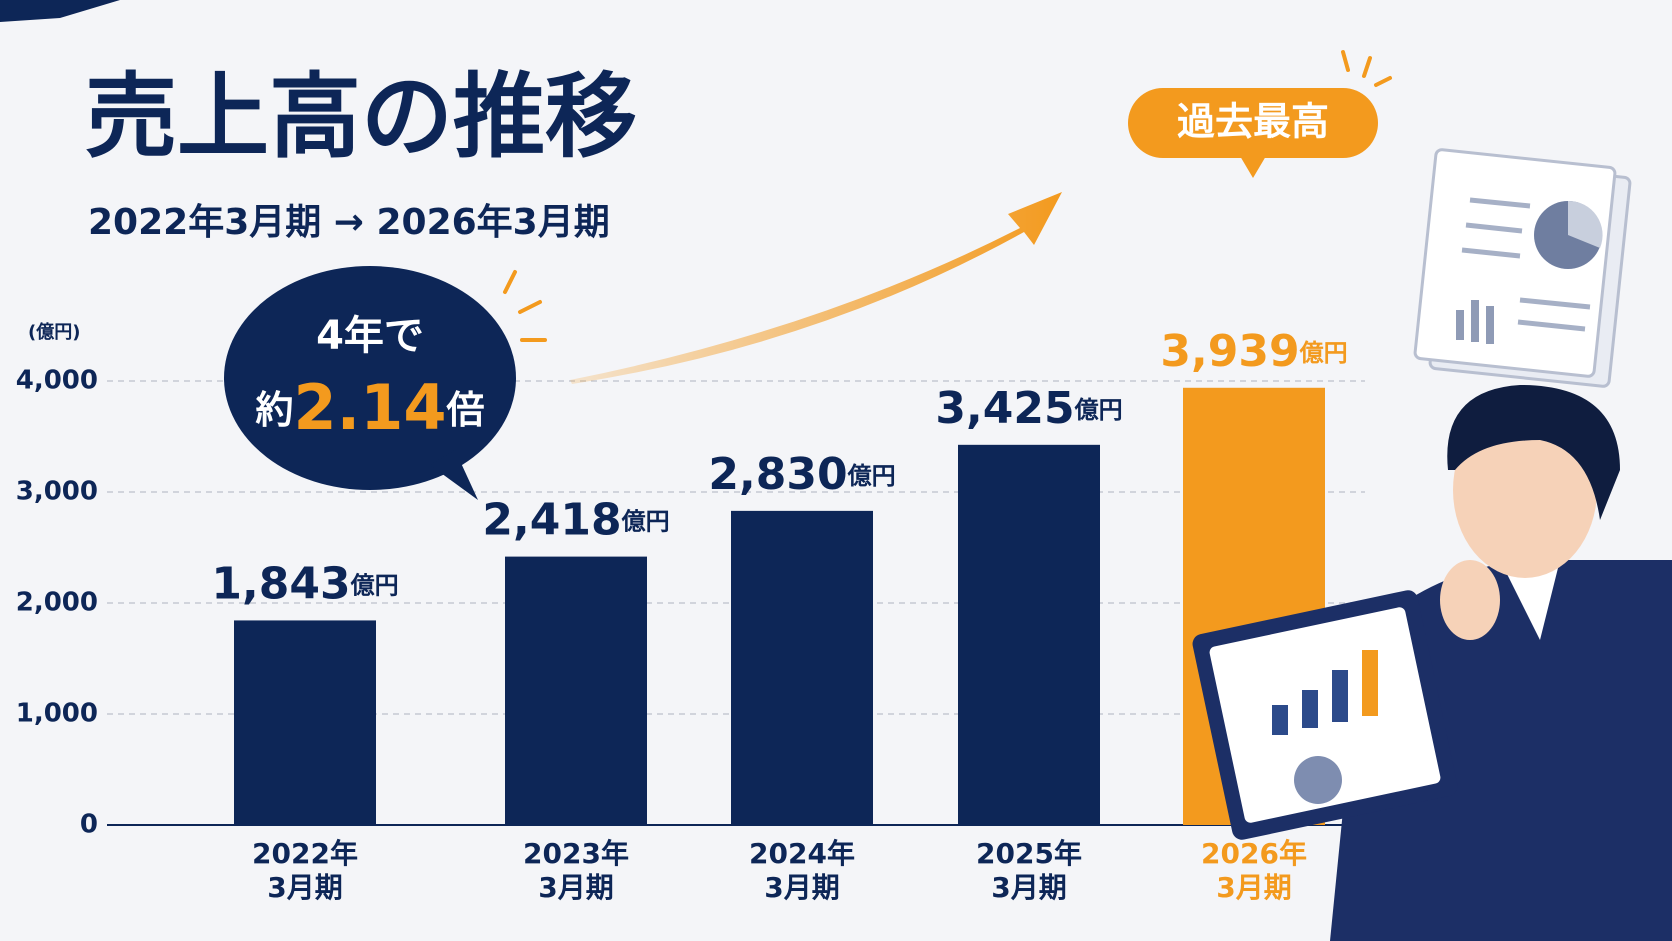  What do you see at coordinates (305, 853) in the screenshot?
I see `x-tick-label: 2022年` at bounding box center [305, 853].